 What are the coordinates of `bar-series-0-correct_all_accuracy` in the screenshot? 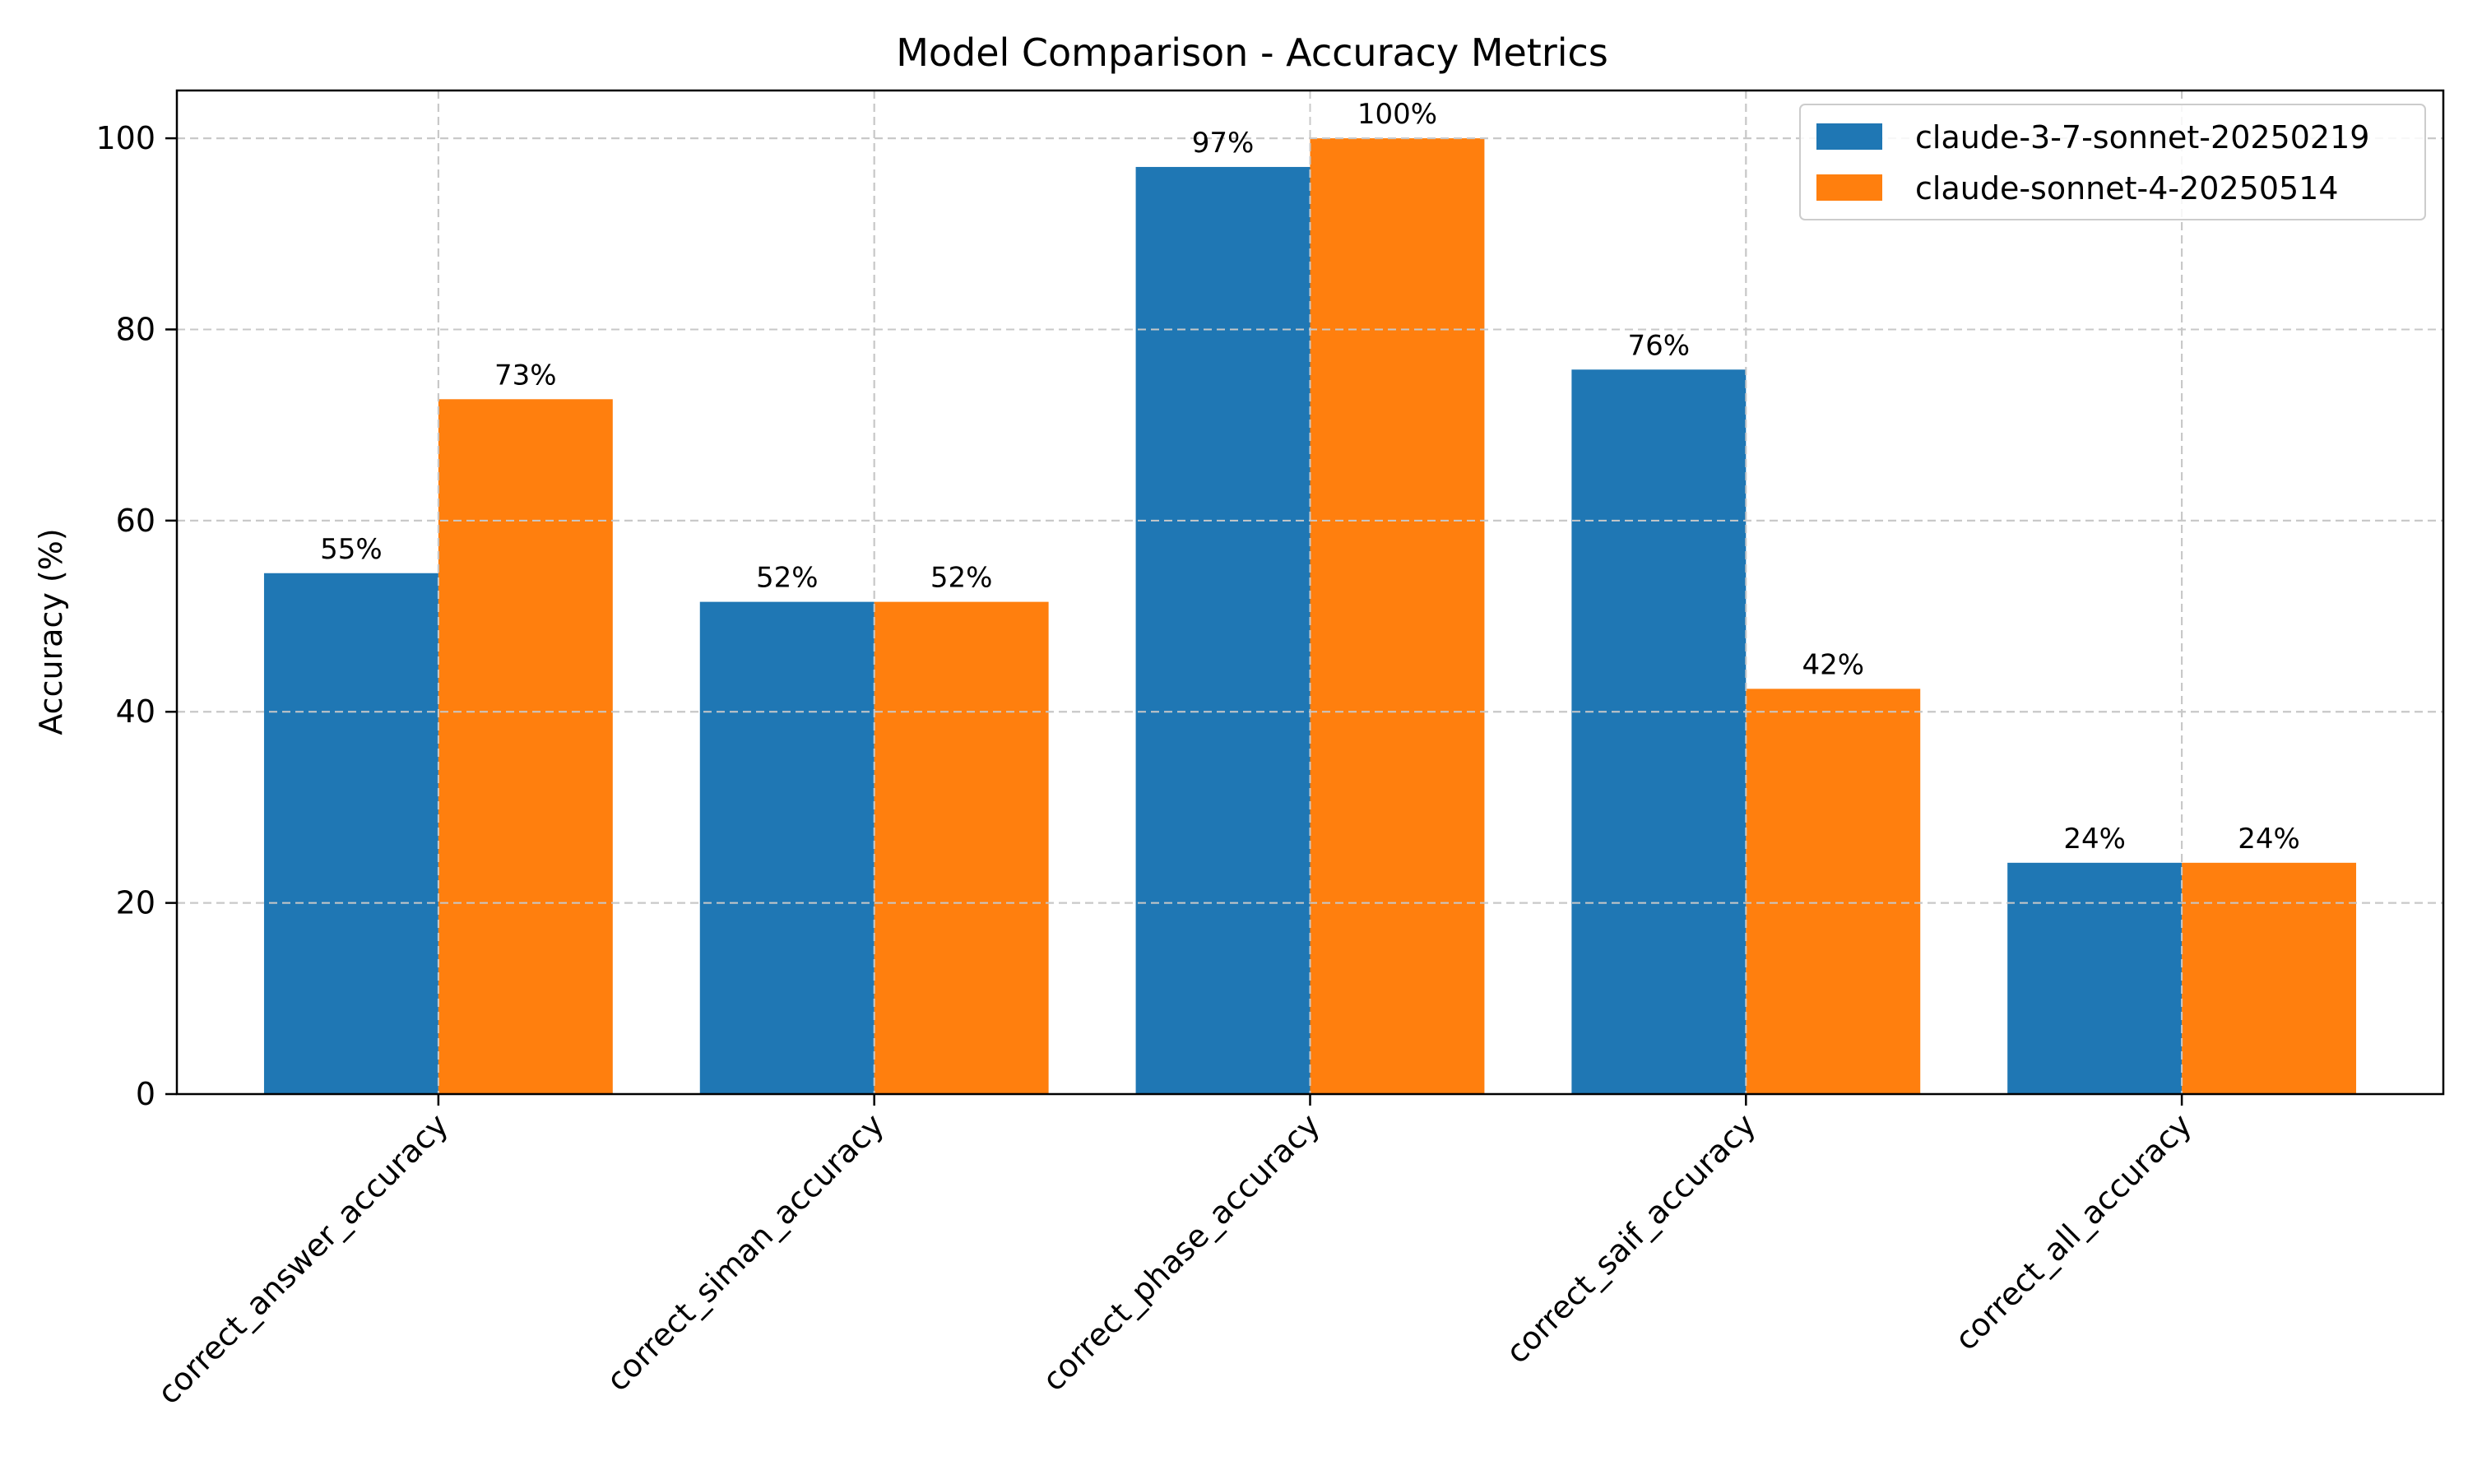 It's located at (2095, 978).